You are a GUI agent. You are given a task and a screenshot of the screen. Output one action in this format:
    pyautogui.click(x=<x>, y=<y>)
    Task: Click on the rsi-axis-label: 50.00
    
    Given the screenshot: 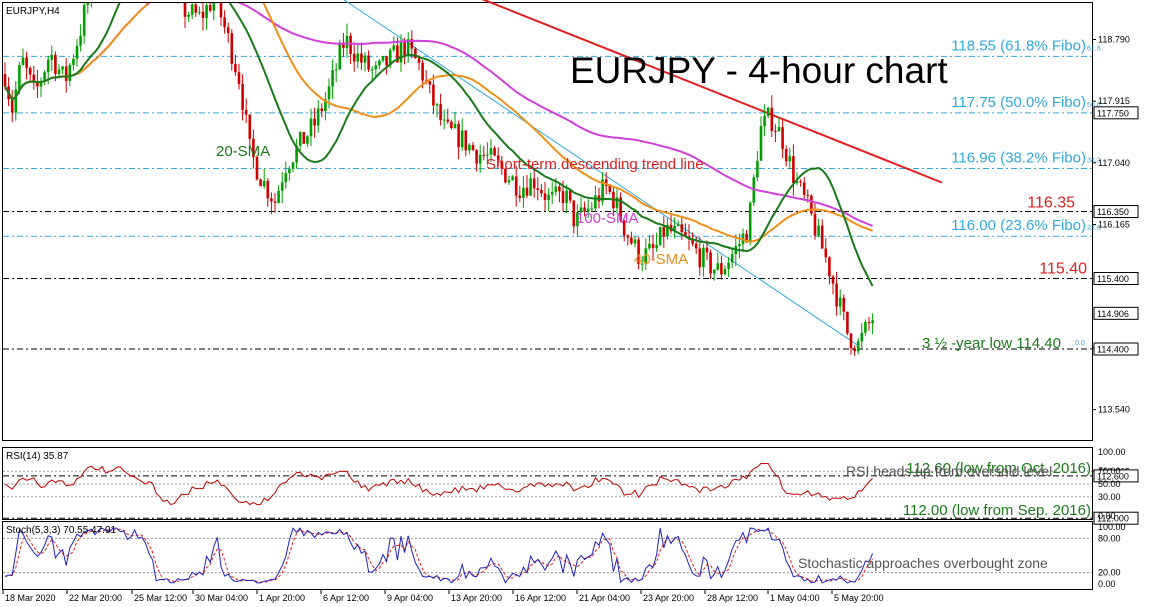 What is the action you would take?
    pyautogui.click(x=1109, y=484)
    